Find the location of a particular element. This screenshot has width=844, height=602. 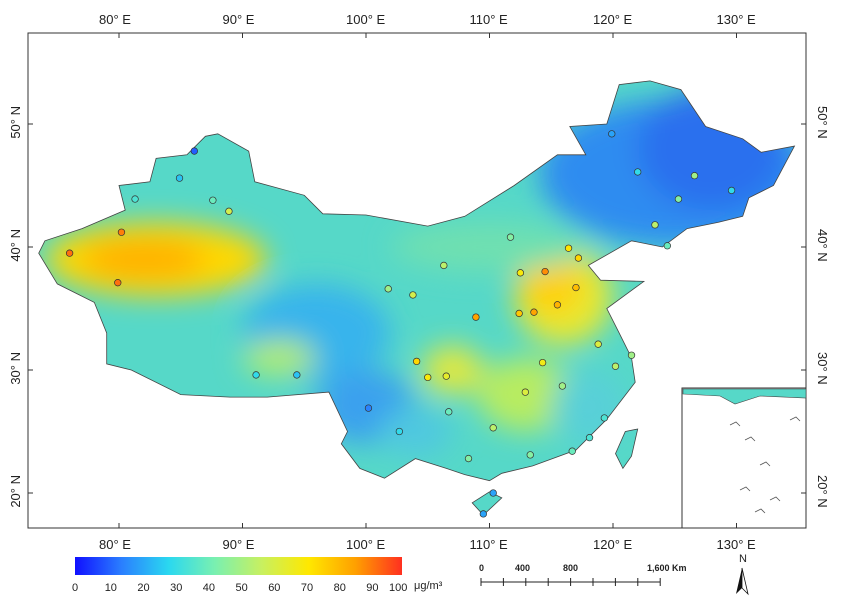

legend-tick: 20 is located at coordinates (143, 588).